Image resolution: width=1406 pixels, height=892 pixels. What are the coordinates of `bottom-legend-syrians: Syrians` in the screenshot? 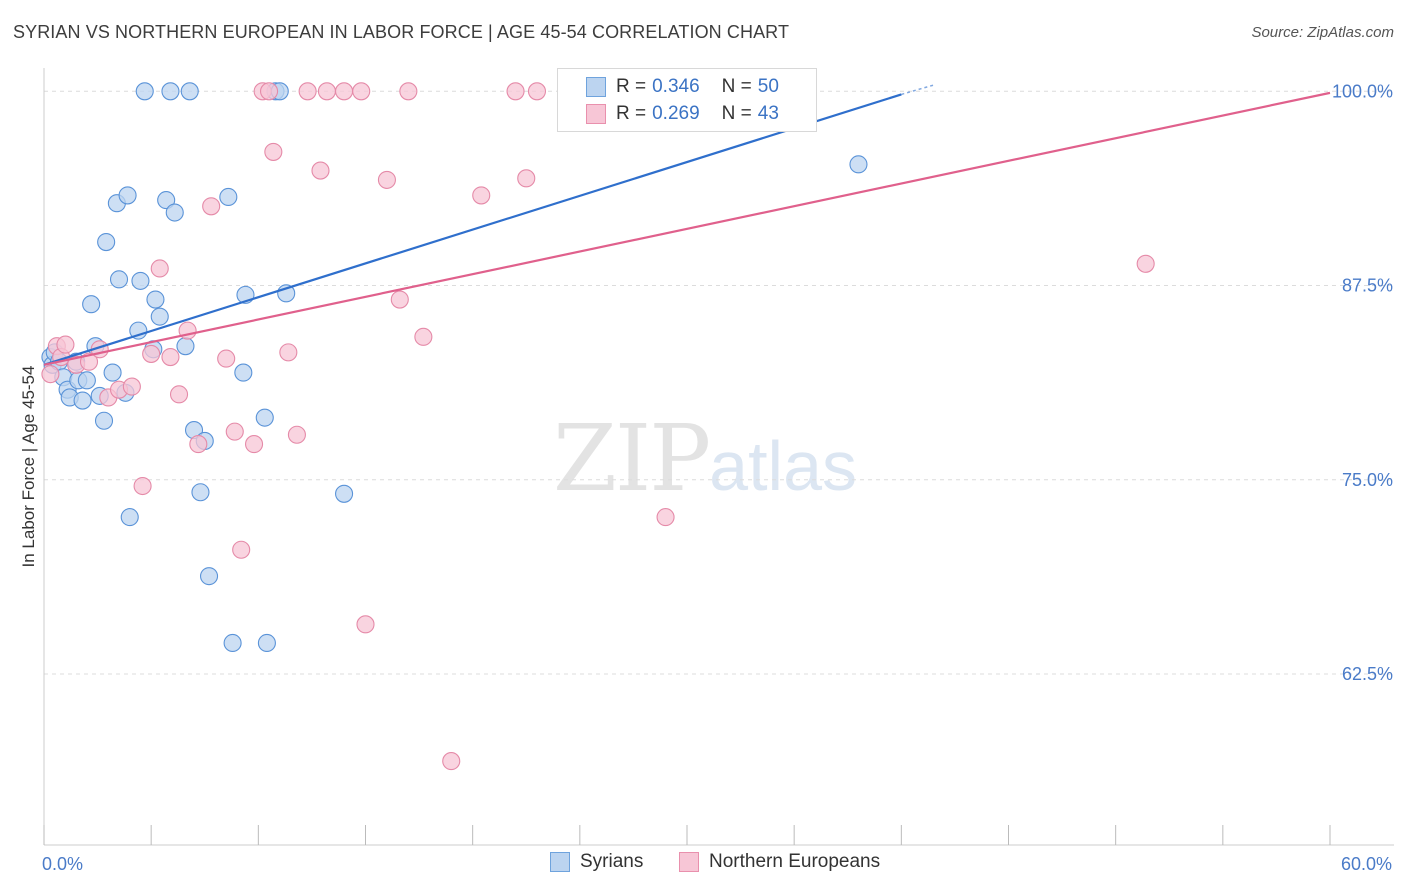 It's located at (596, 862).